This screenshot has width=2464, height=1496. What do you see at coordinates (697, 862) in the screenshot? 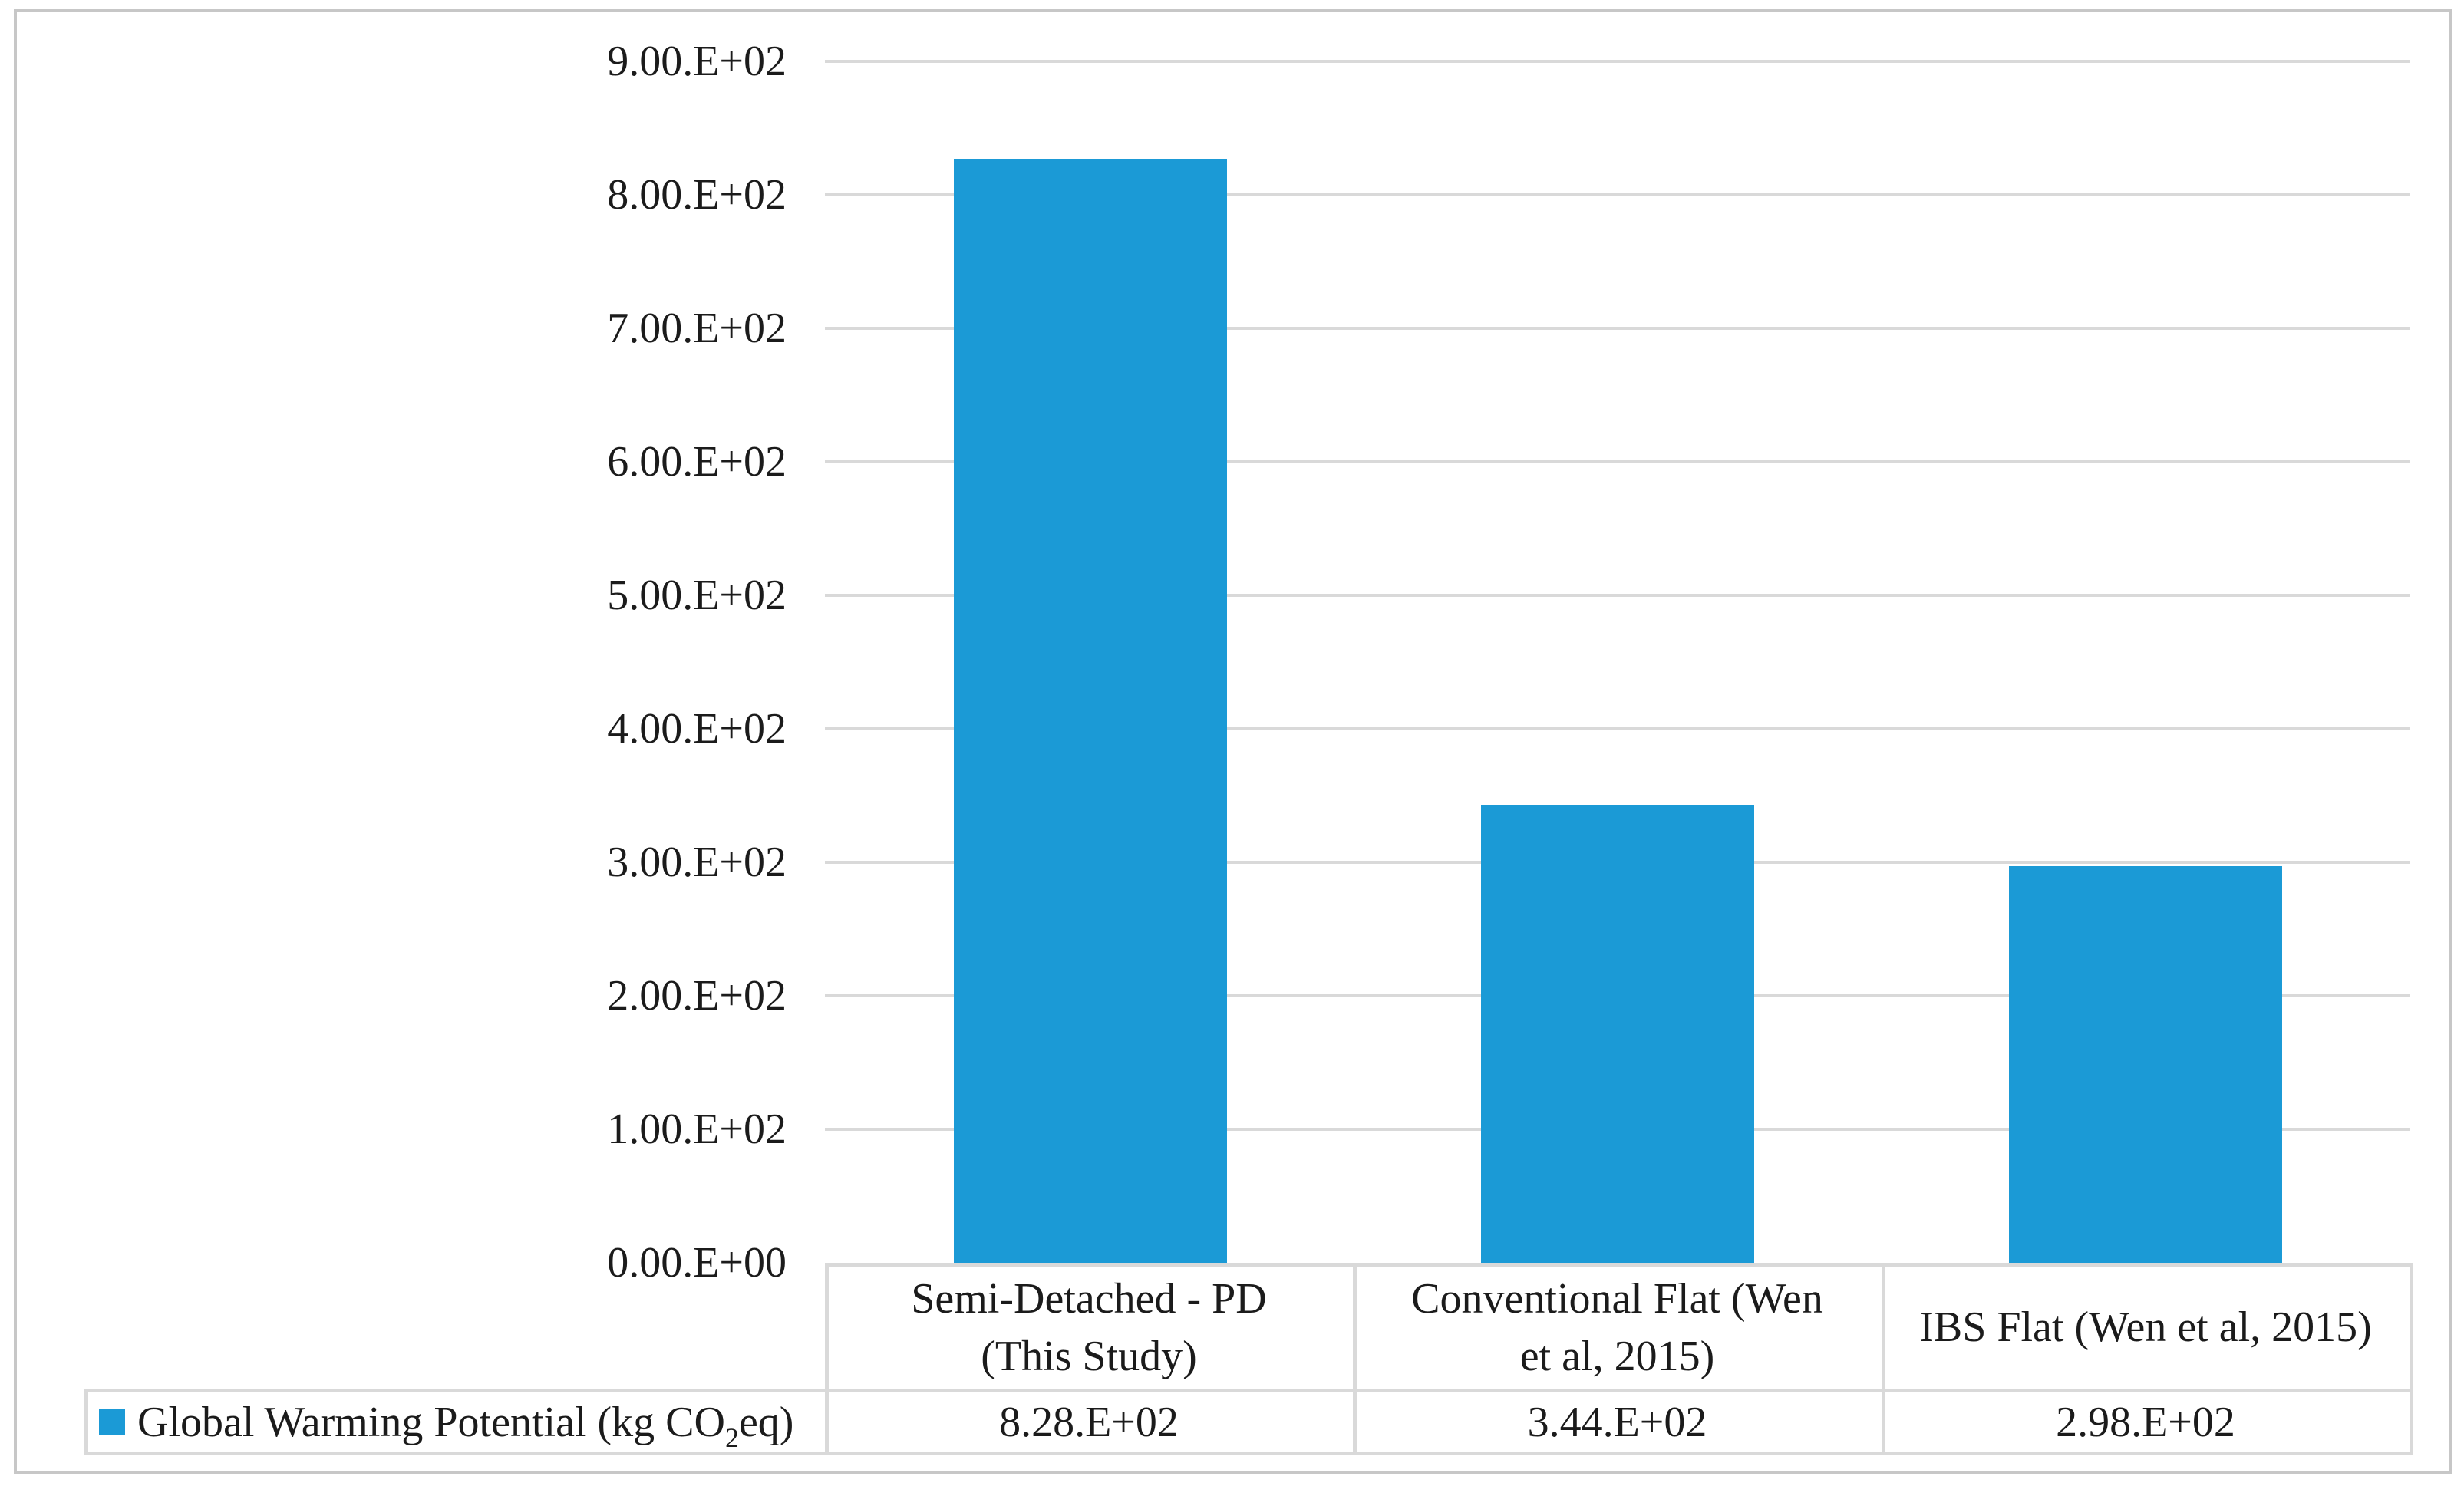
I see `y-axis-tick-label: 3.00.E+02` at bounding box center [697, 862].